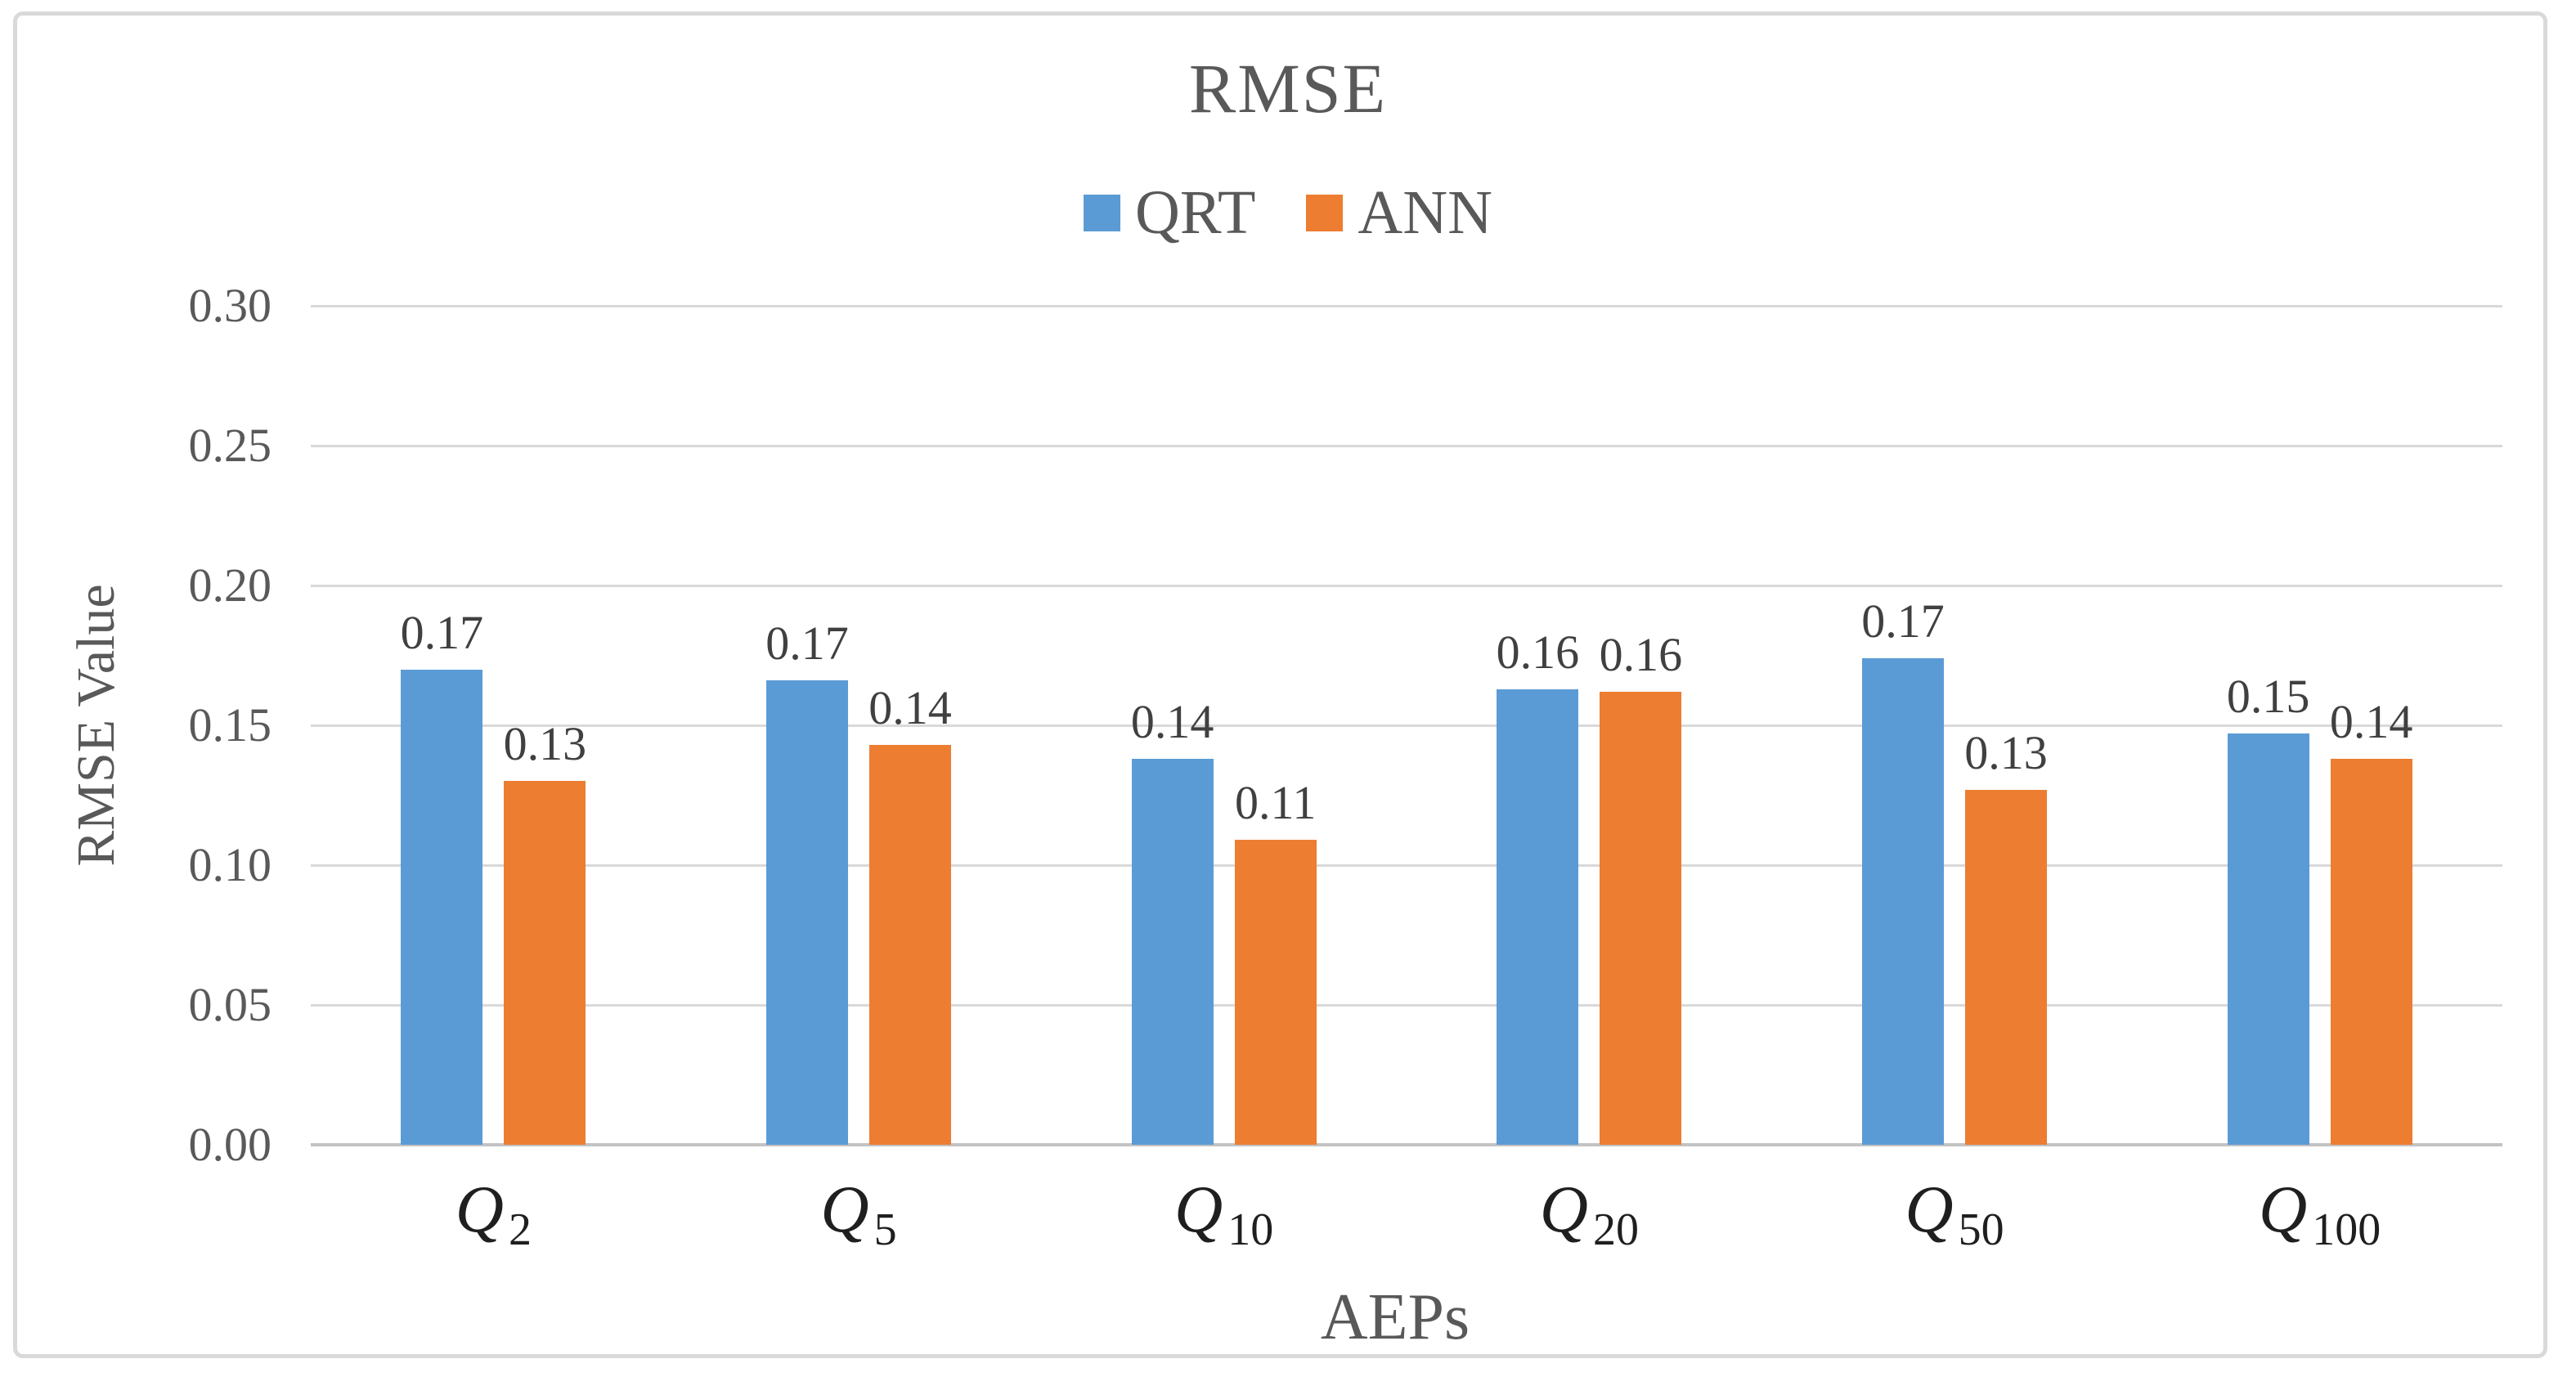 The height and width of the screenshot is (1377, 2576). What do you see at coordinates (1288, 213) in the screenshot?
I see `legend: QRT ANN` at bounding box center [1288, 213].